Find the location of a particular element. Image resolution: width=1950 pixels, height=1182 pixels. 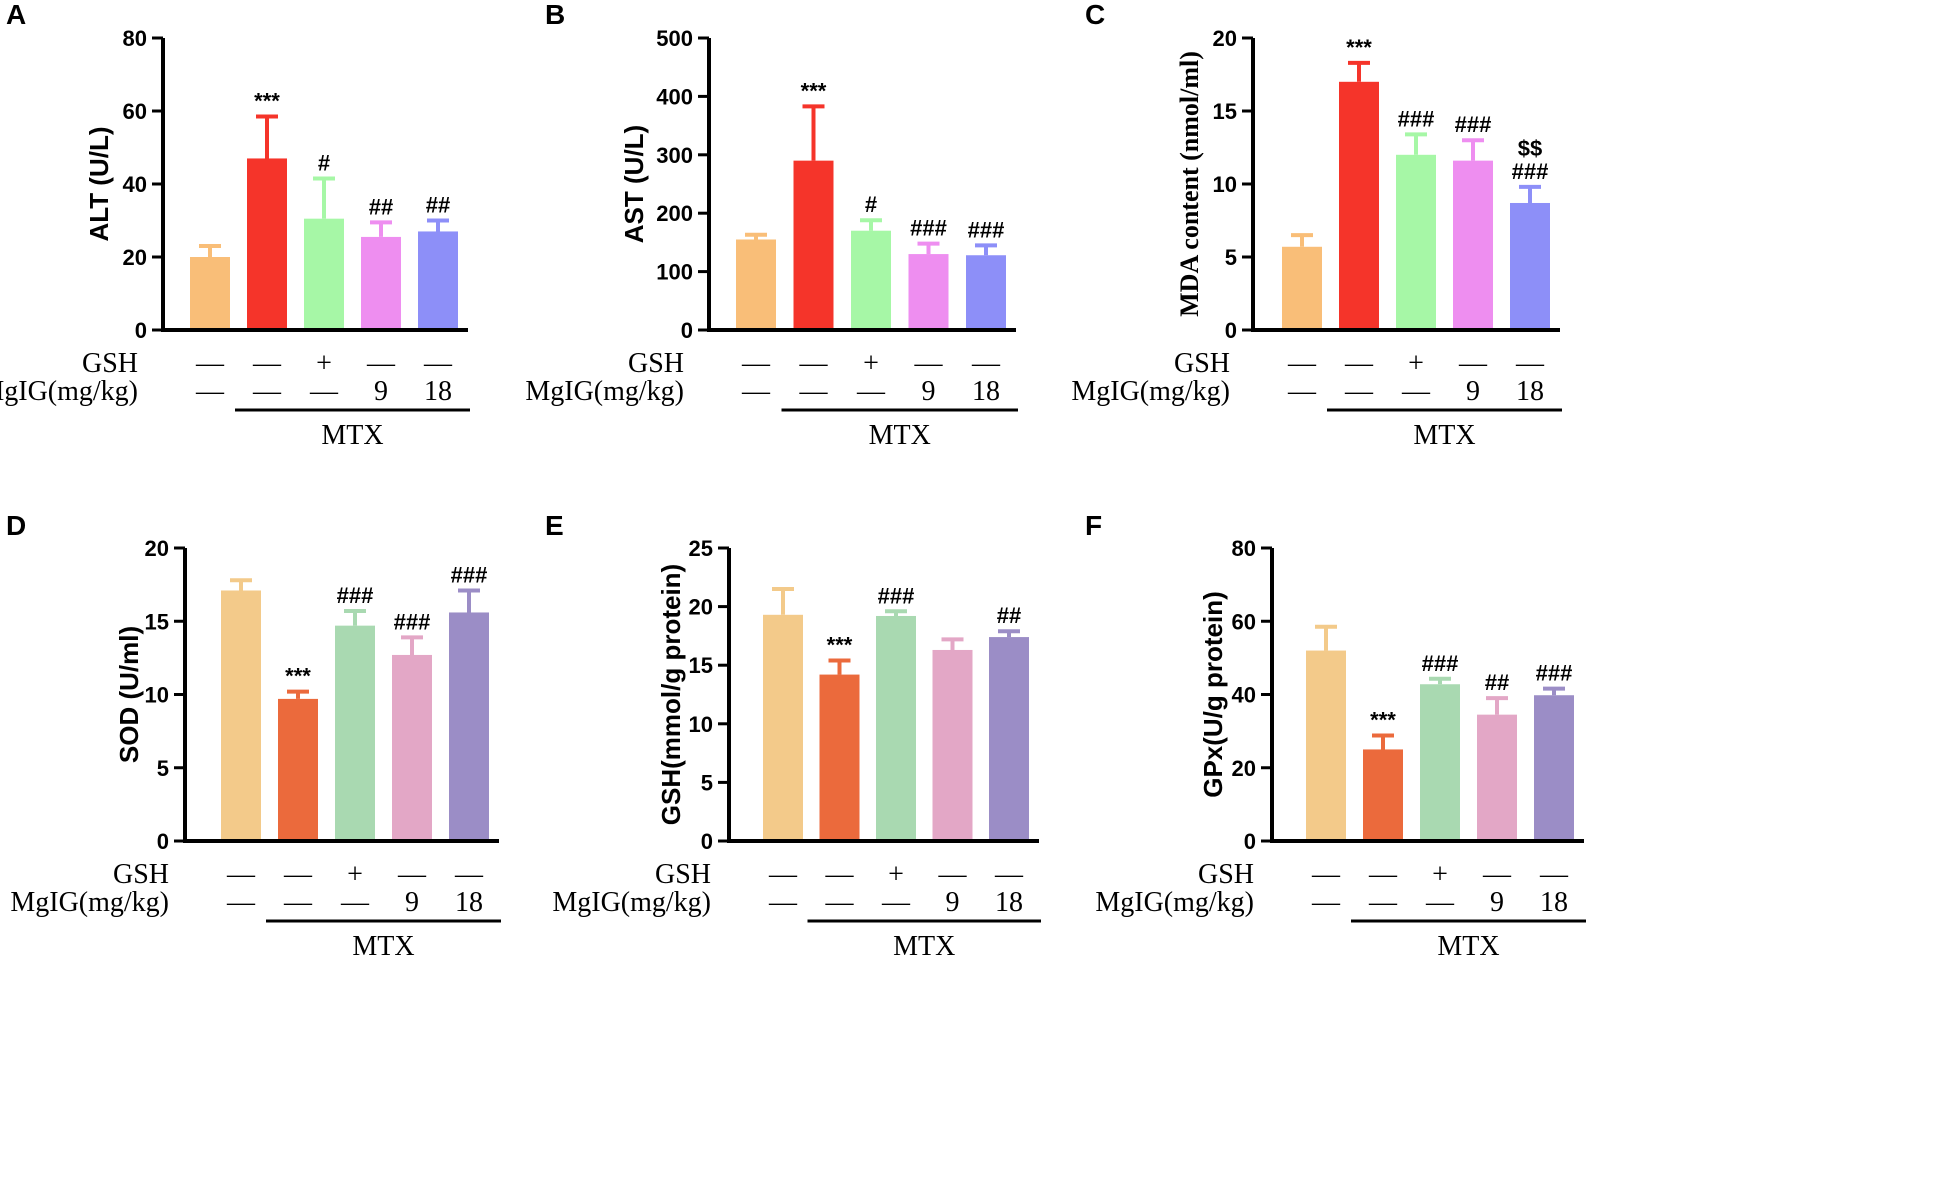

panel-letter: F is located at coordinates (1093, 525).